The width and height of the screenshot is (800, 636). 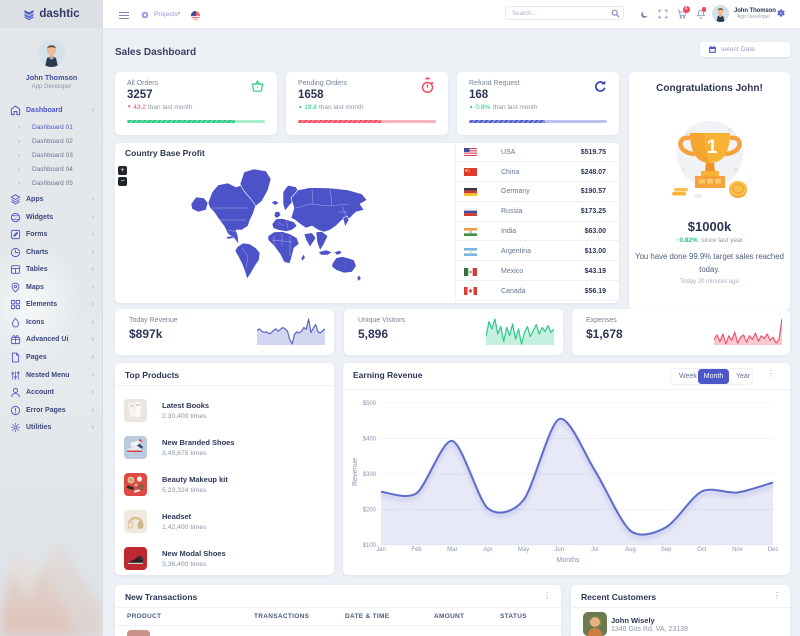 What do you see at coordinates (630, 550) in the screenshot?
I see `svg-text: Aug` at bounding box center [630, 550].